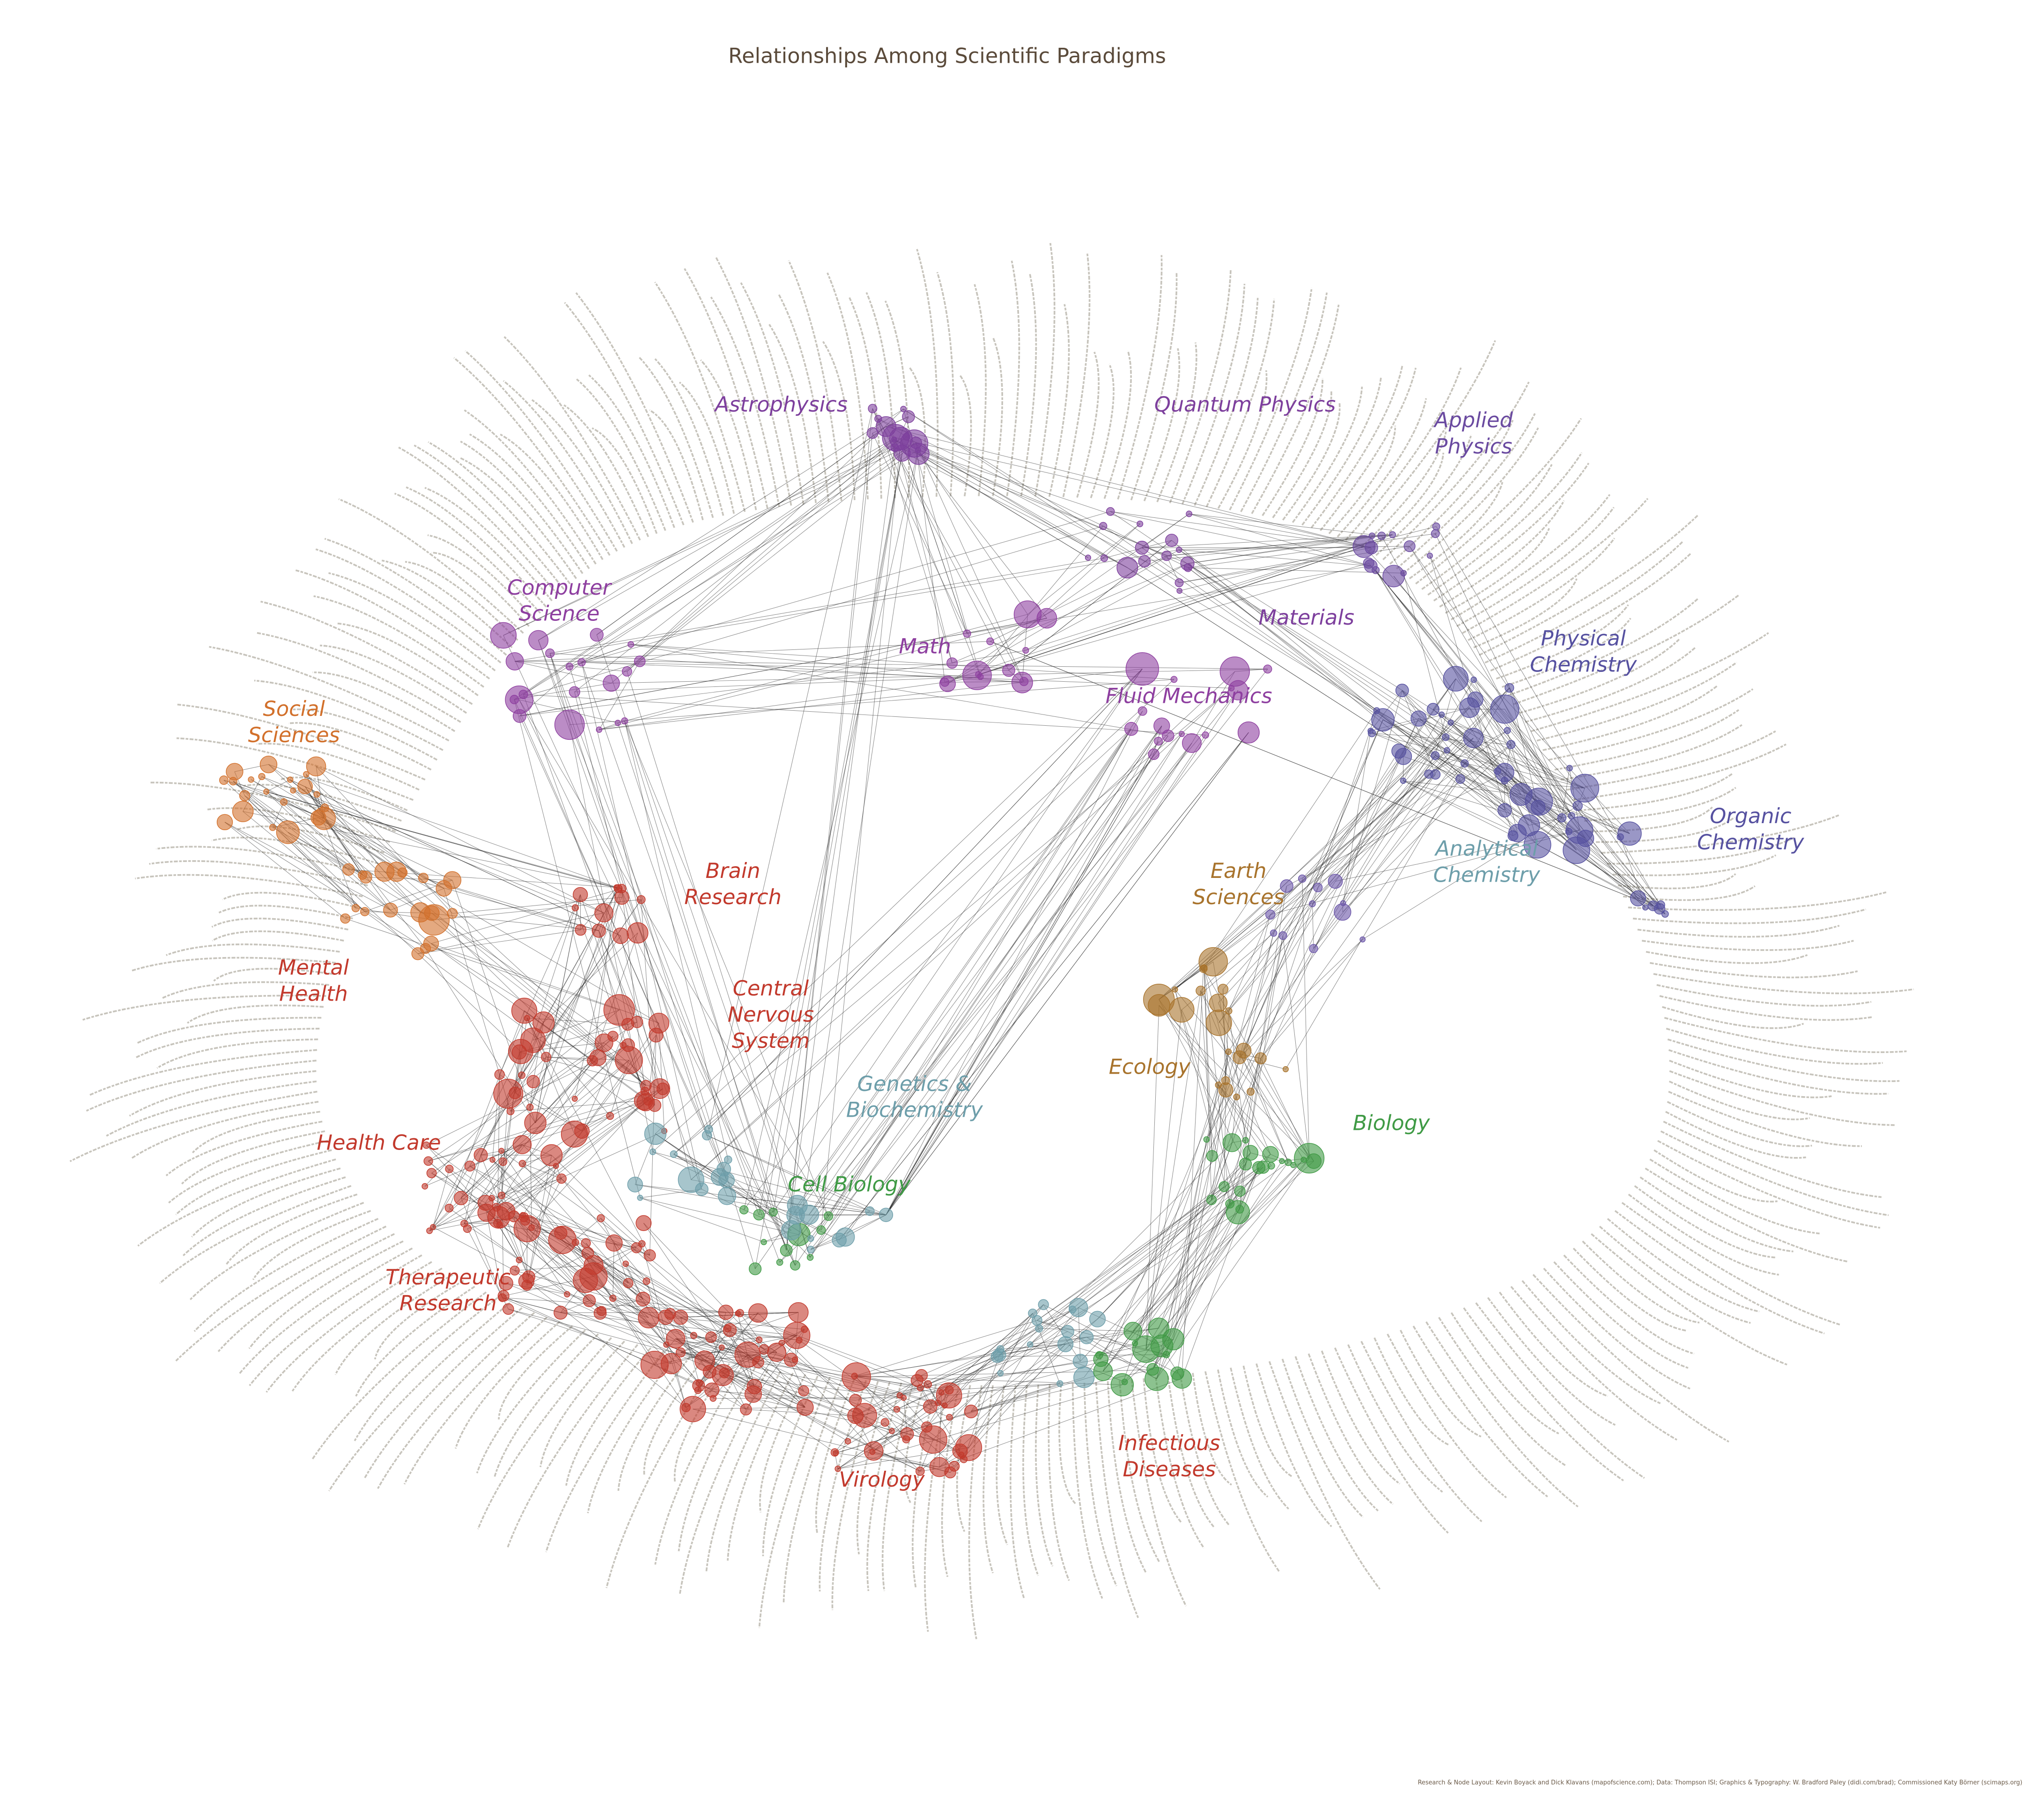 The width and height of the screenshot is (2038, 1820). What do you see at coordinates (1750, 843) in the screenshot?
I see `region-label: Chemistry` at bounding box center [1750, 843].